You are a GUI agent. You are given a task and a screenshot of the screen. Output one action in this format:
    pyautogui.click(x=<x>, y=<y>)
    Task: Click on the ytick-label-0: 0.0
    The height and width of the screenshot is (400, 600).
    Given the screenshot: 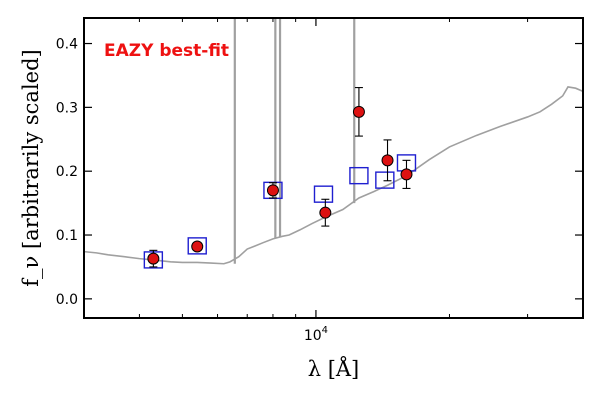 What is the action you would take?
    pyautogui.click(x=67, y=300)
    